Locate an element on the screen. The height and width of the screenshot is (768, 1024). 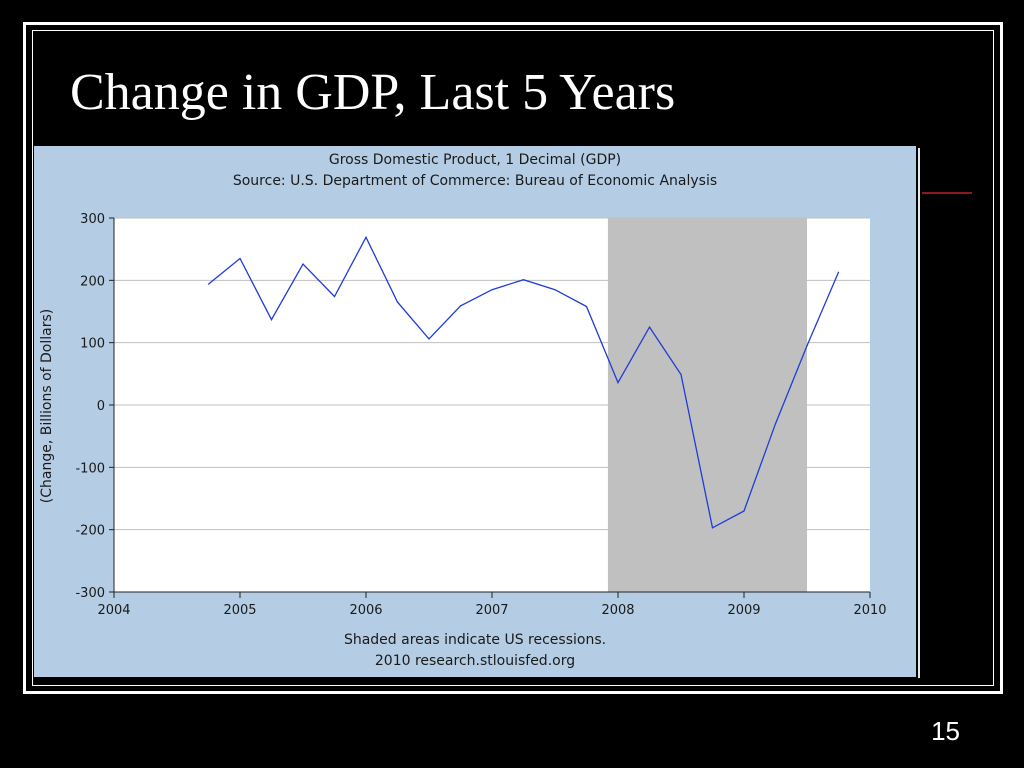
x-tick-label: 2007 is located at coordinates (491, 610).